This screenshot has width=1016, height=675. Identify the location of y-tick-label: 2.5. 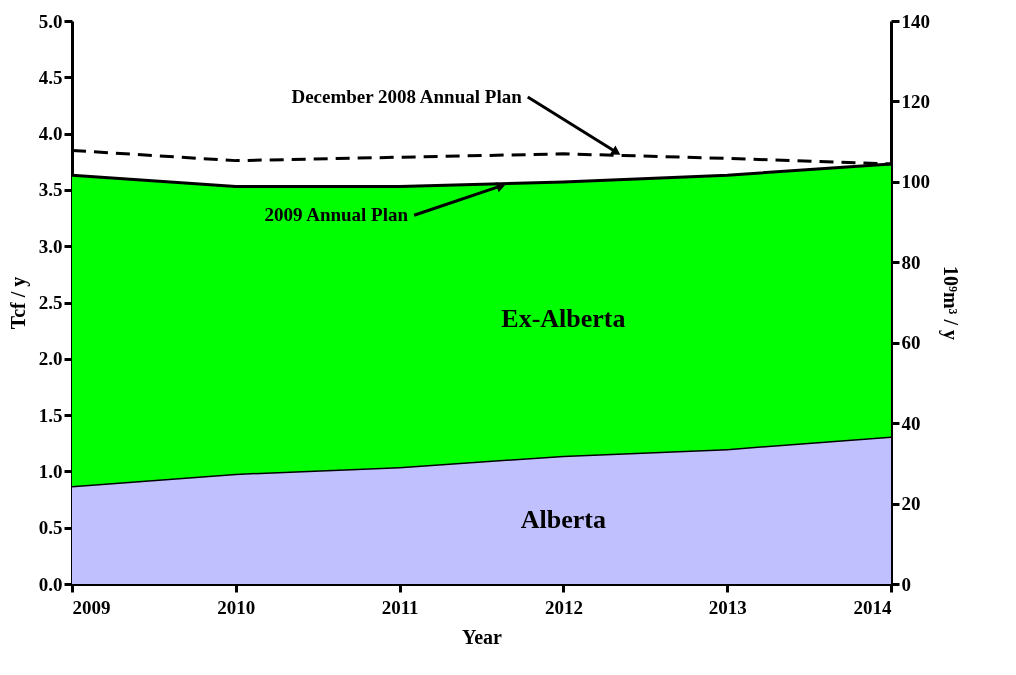
(50, 302).